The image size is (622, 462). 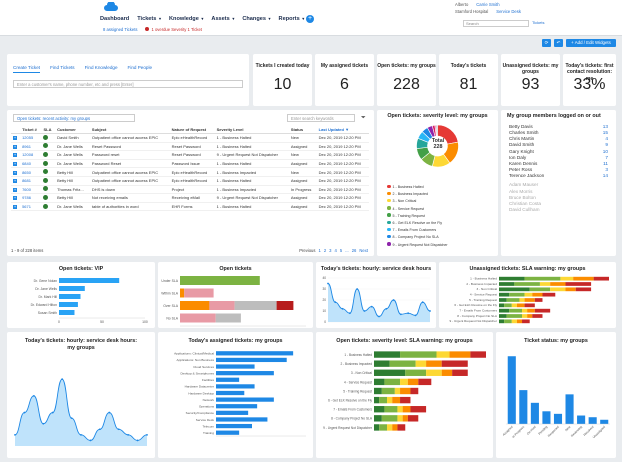 What do you see at coordinates (120, 29) in the screenshot?
I see `assigned-tickets-link: 8 assigned Tickets` at bounding box center [120, 29].